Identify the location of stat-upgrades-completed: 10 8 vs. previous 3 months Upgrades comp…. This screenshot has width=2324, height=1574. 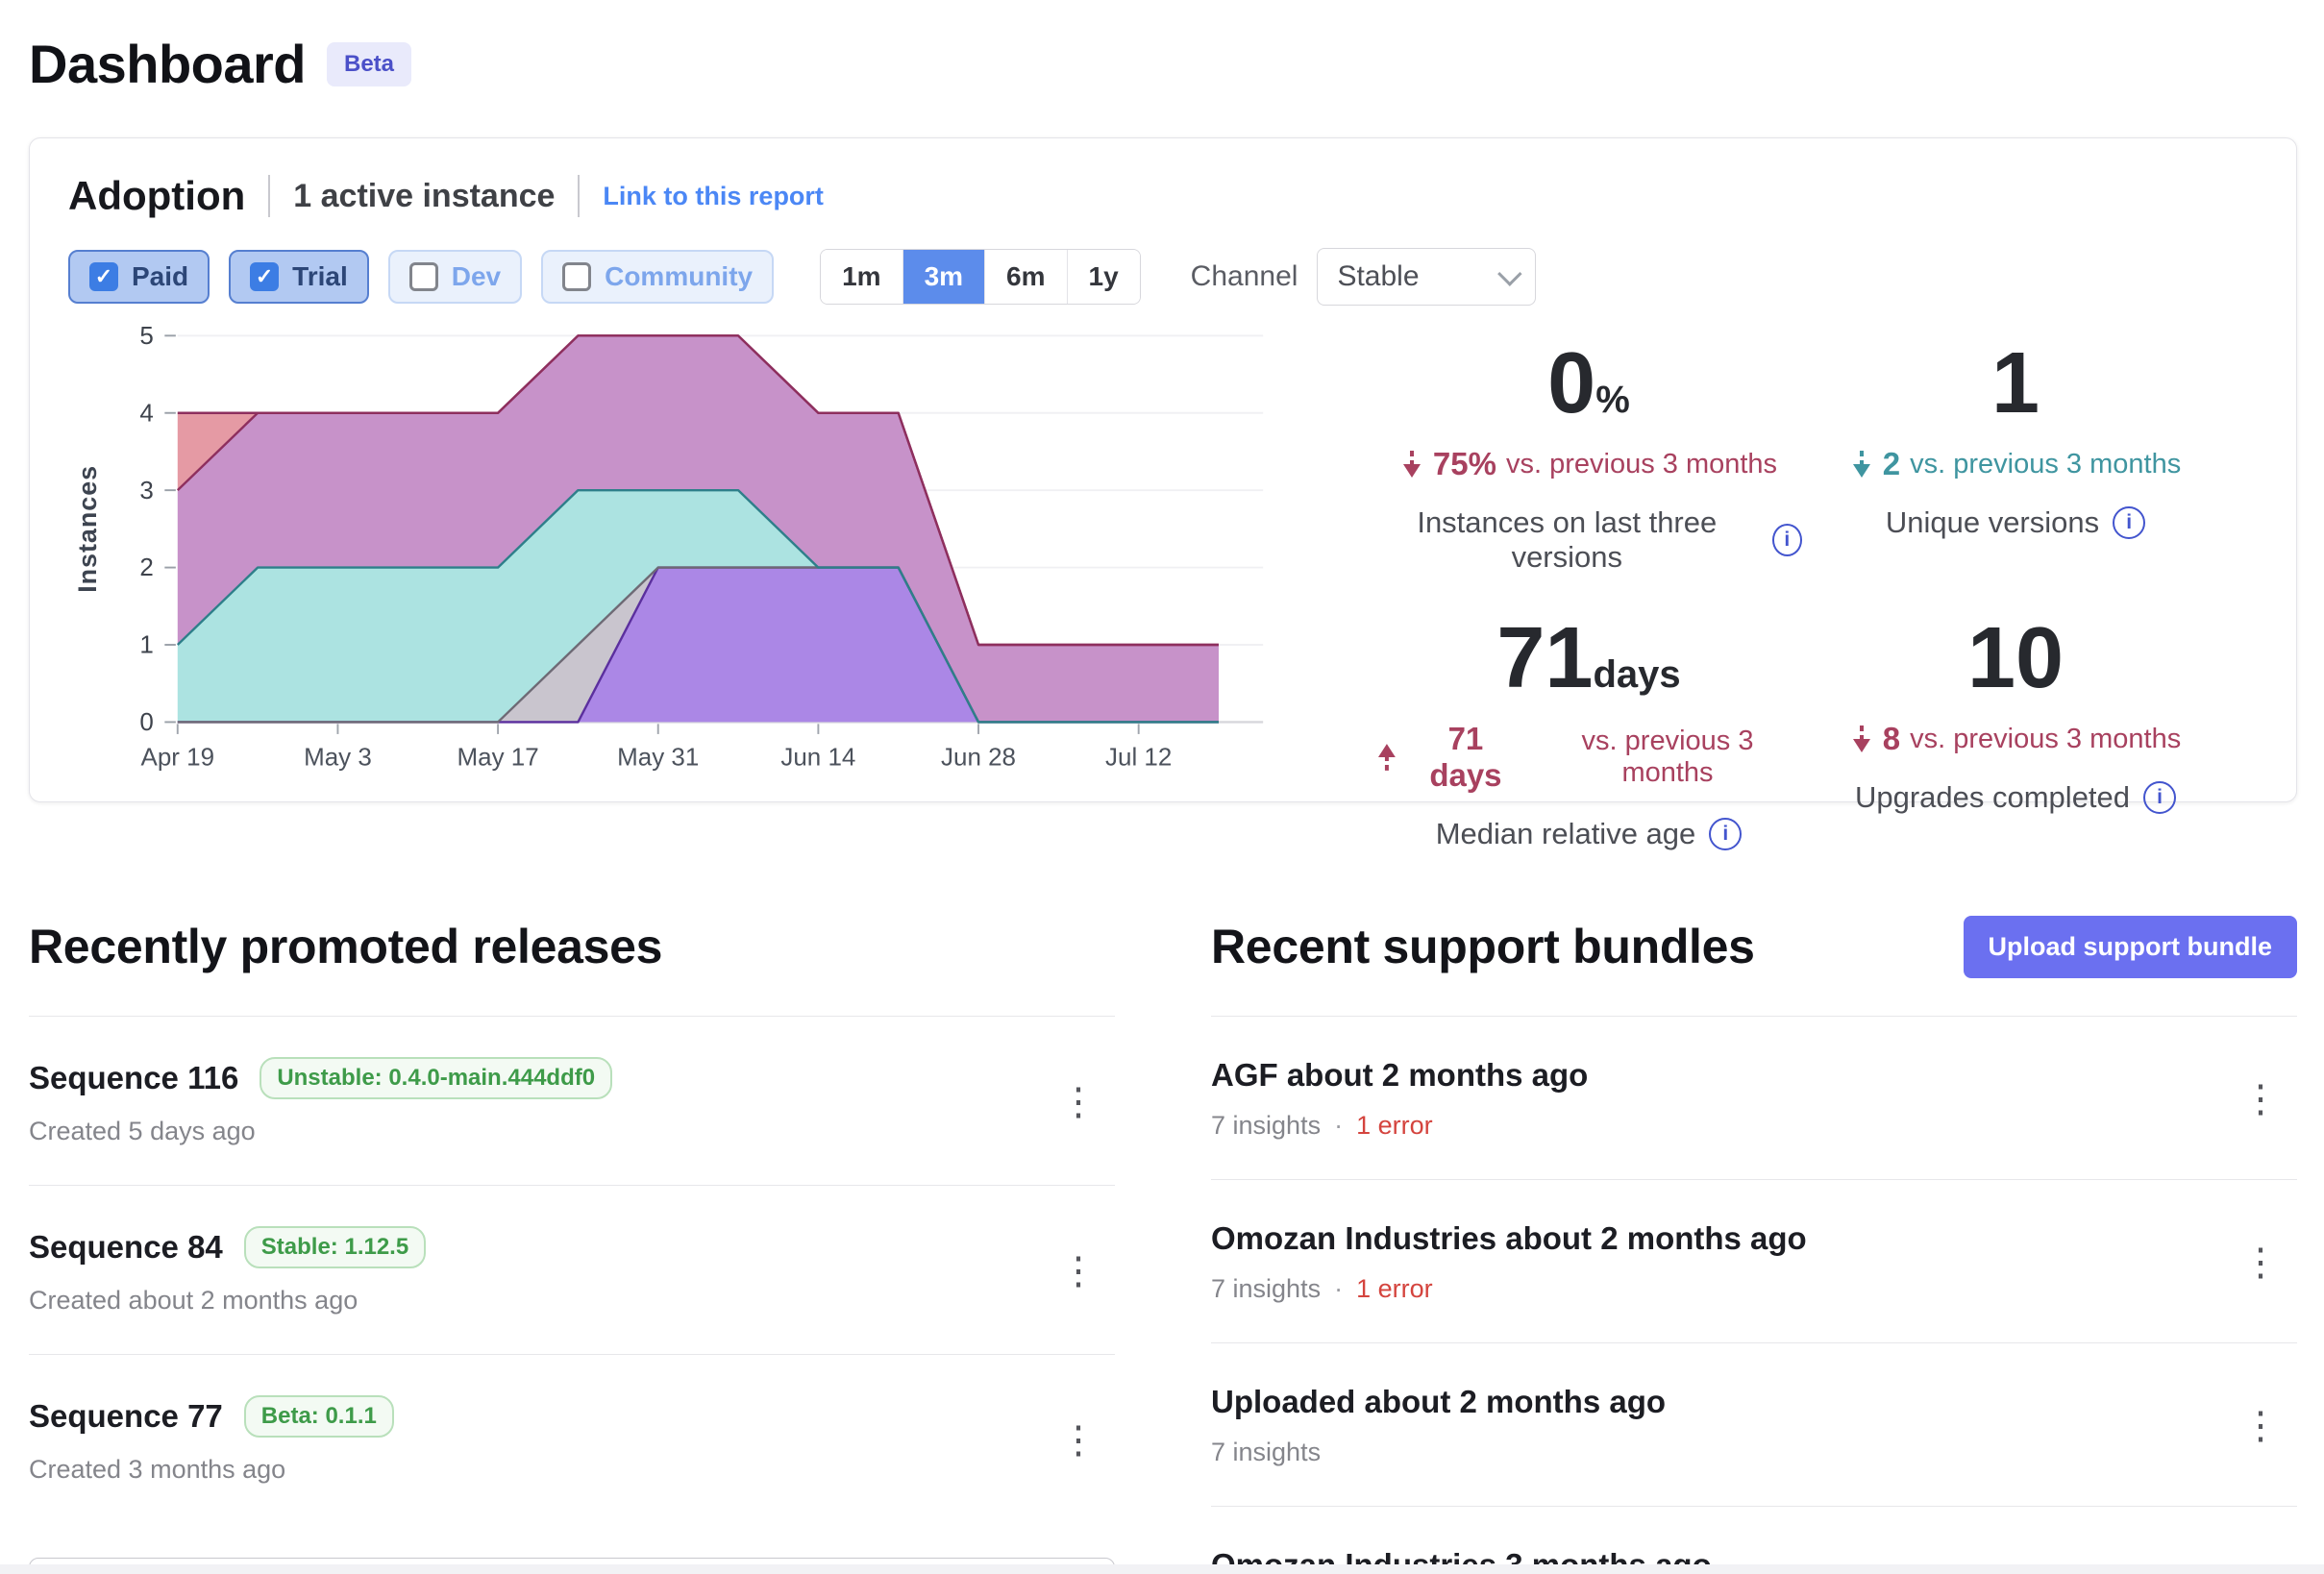
(2015, 733).